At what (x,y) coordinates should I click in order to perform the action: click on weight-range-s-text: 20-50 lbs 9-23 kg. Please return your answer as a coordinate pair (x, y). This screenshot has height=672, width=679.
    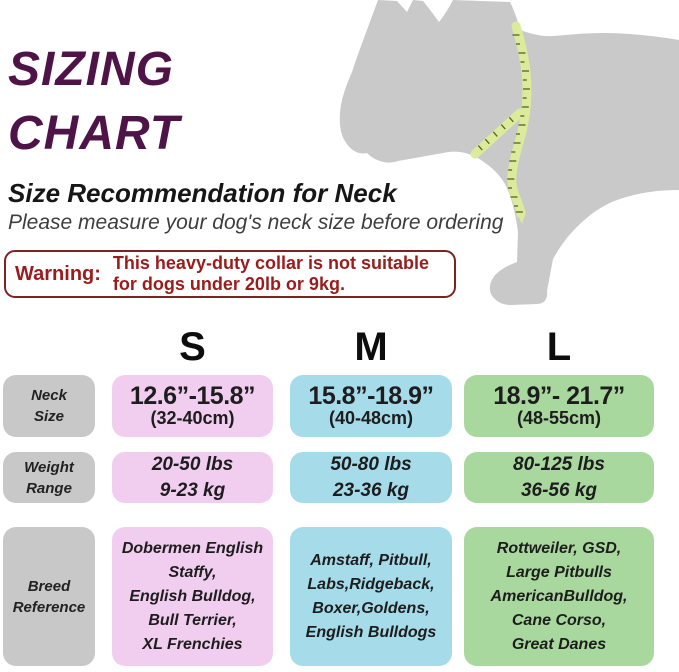
    Looking at the image, I should click on (192, 477).